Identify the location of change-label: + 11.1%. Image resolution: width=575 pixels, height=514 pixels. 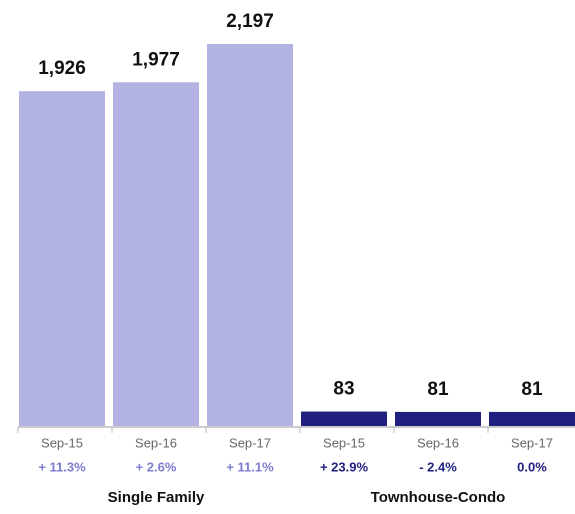
(250, 466).